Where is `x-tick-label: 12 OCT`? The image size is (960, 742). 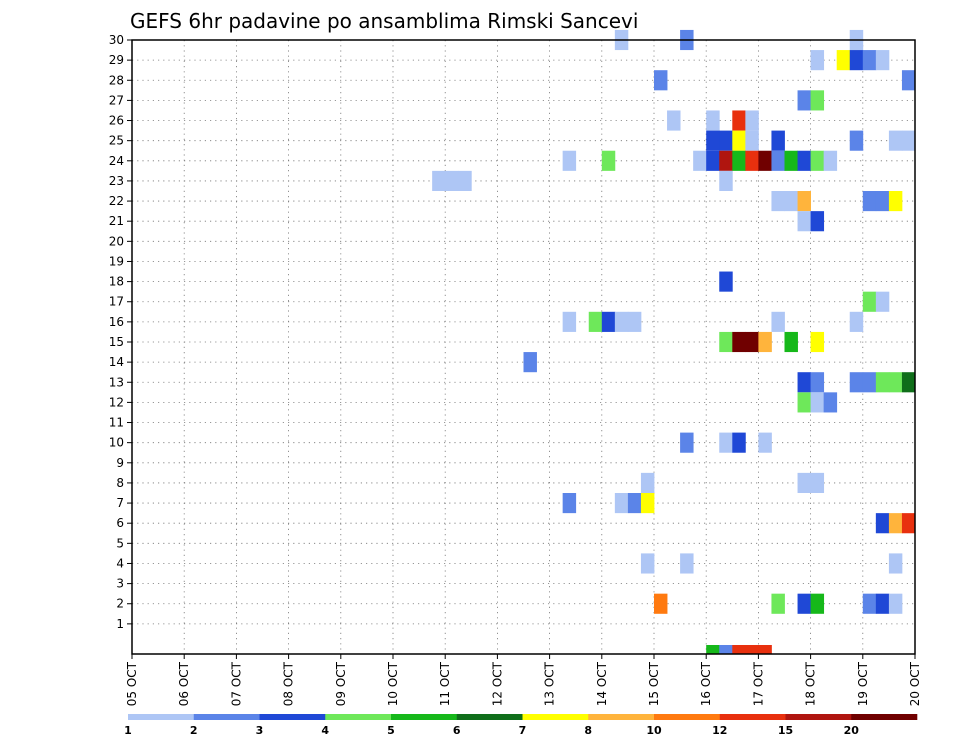
x-tick-label: 12 OCT is located at coordinates (497, 683).